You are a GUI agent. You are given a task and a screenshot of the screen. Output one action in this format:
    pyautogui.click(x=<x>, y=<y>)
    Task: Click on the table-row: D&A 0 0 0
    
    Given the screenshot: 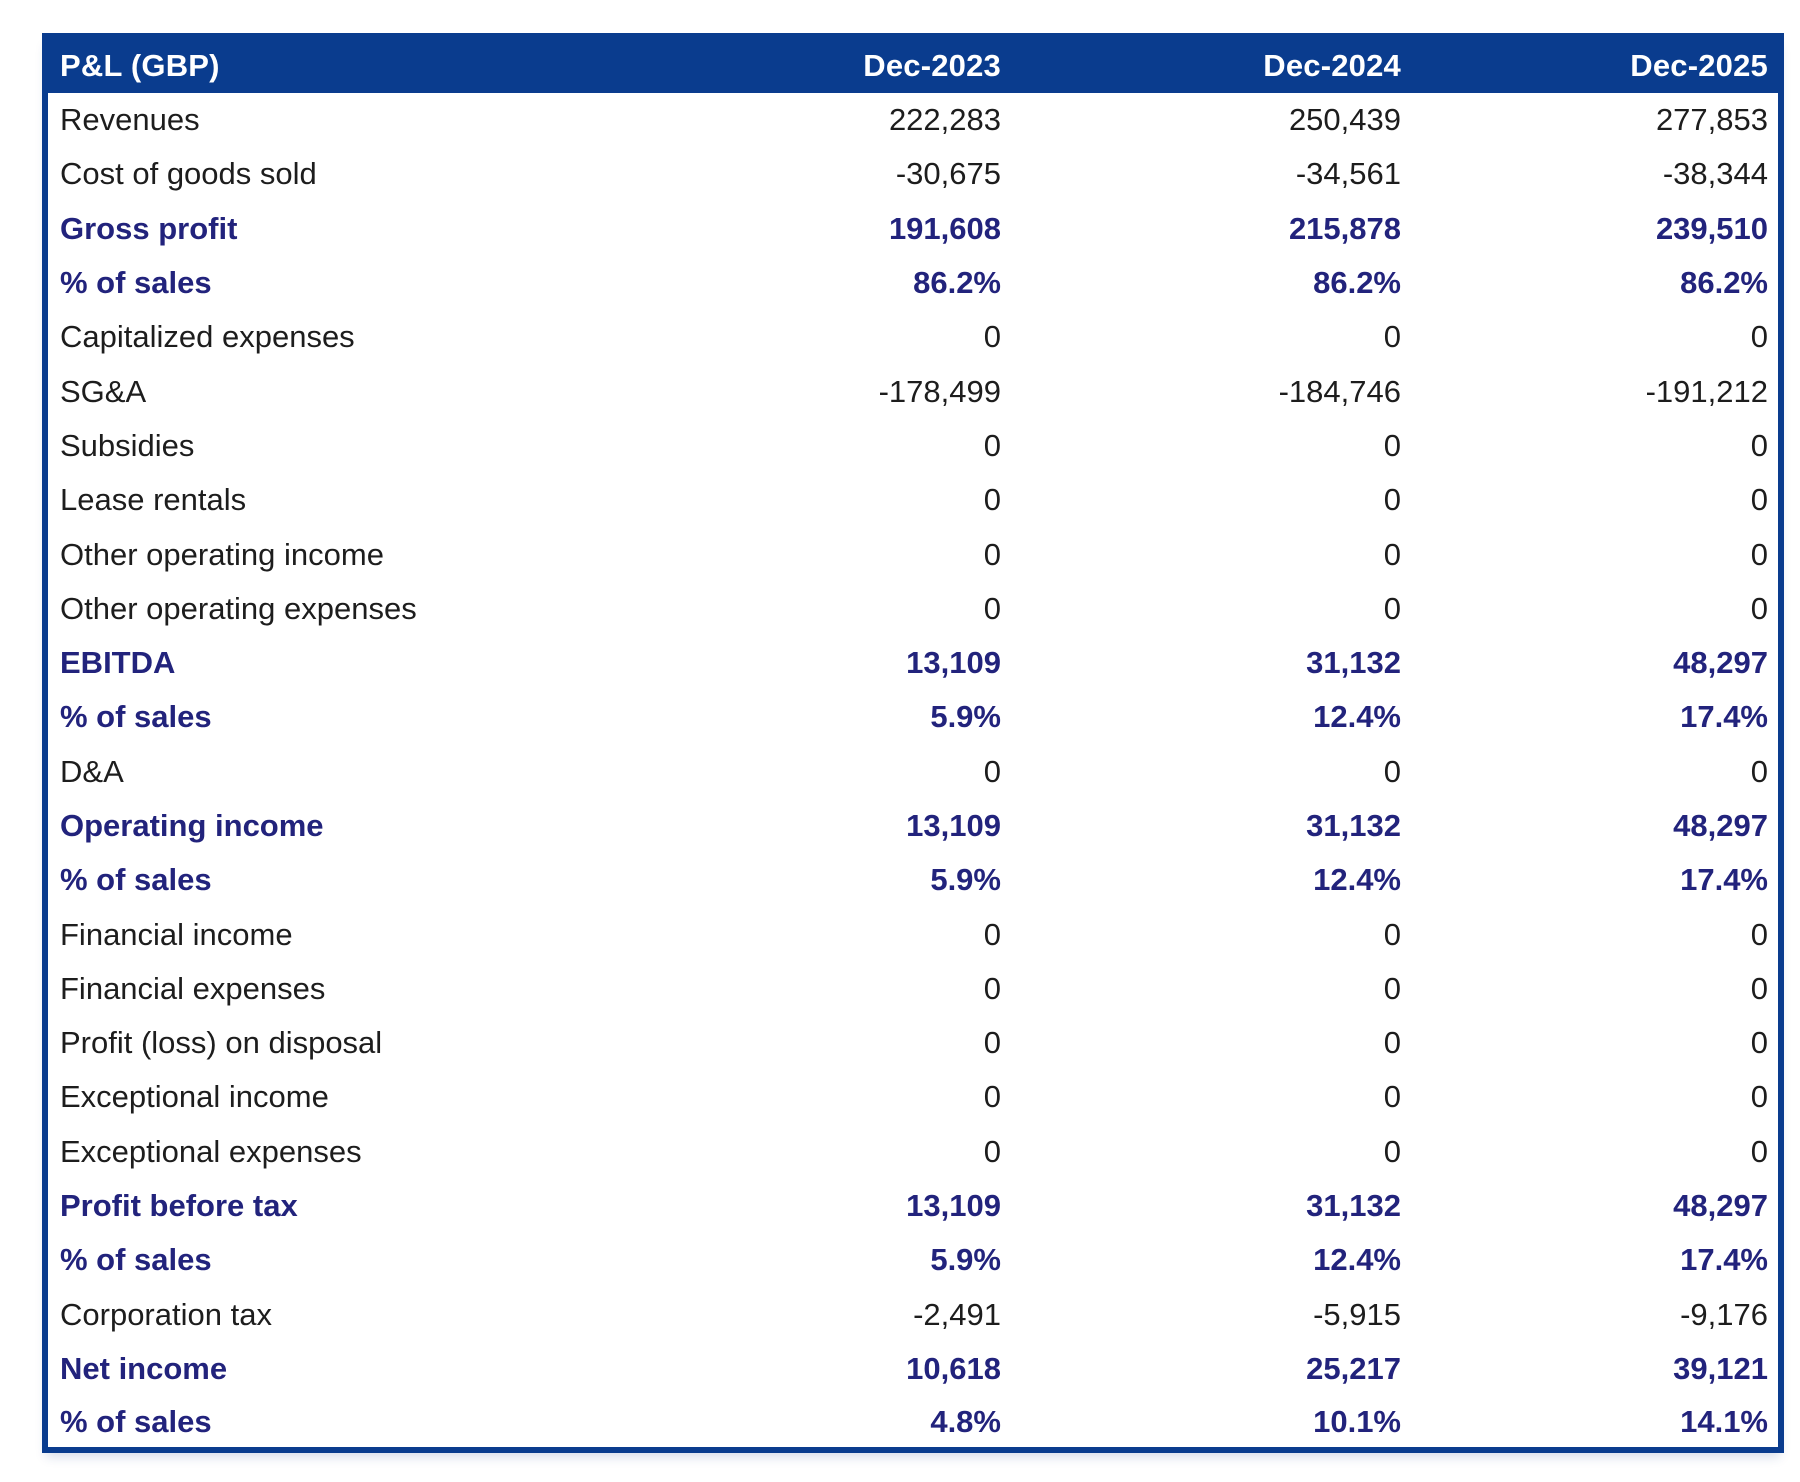 What is the action you would take?
    pyautogui.click(x=913, y=771)
    